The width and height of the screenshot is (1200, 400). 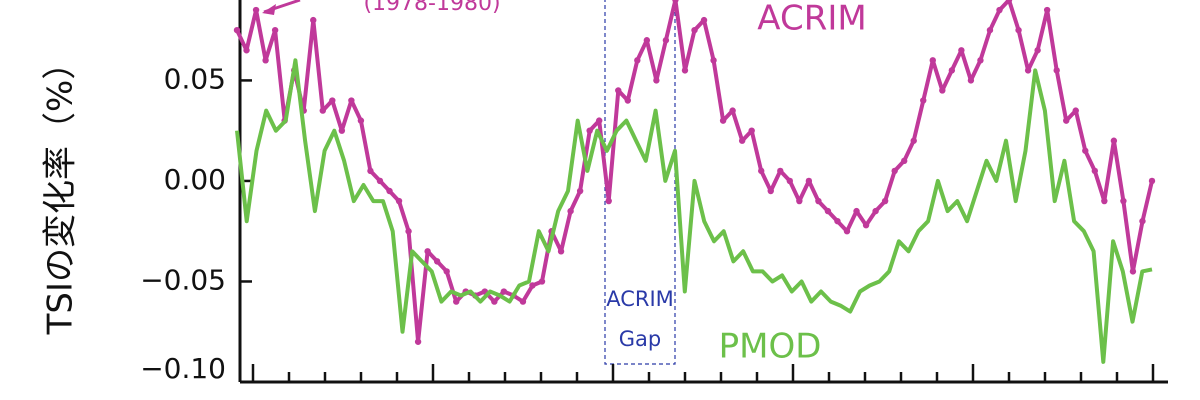 What do you see at coordinates (183, 368) in the screenshot?
I see `y-tick-label: −0.10` at bounding box center [183, 368].